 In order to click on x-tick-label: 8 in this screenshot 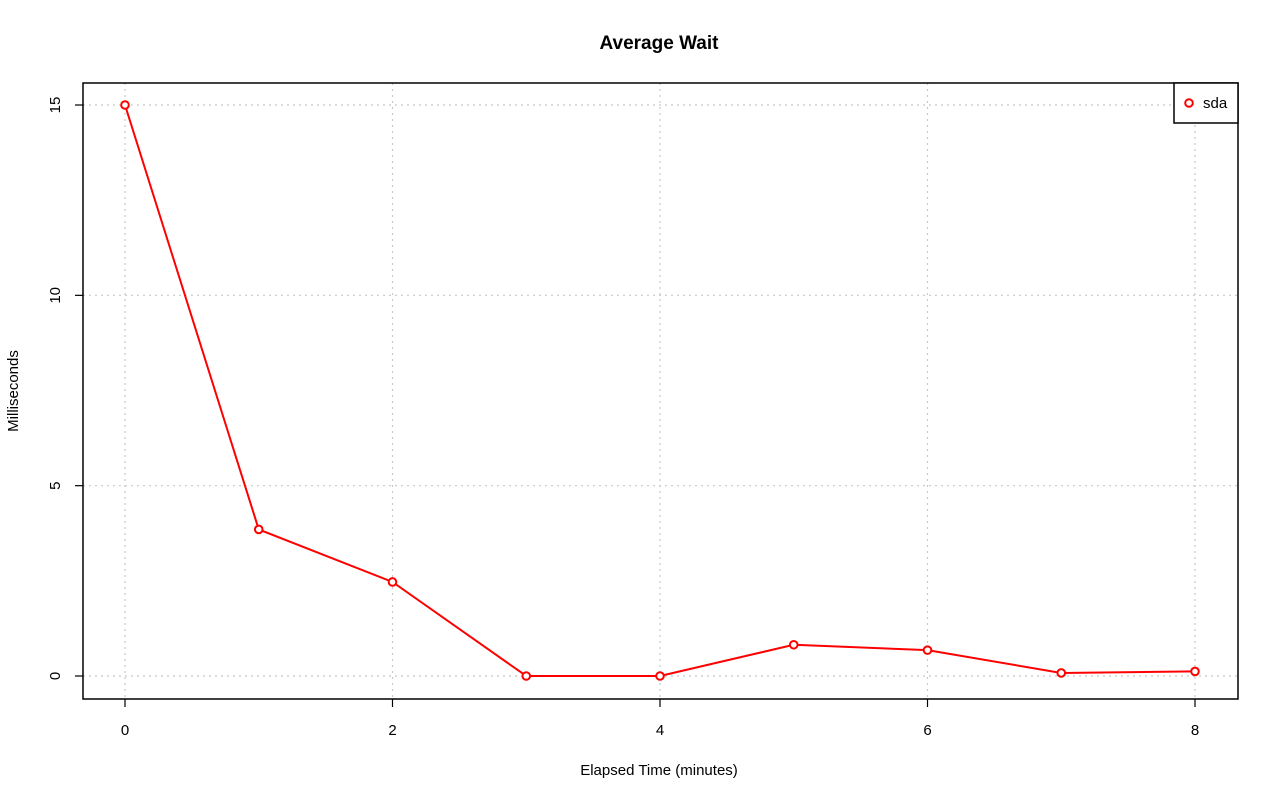, I will do `click(1195, 730)`.